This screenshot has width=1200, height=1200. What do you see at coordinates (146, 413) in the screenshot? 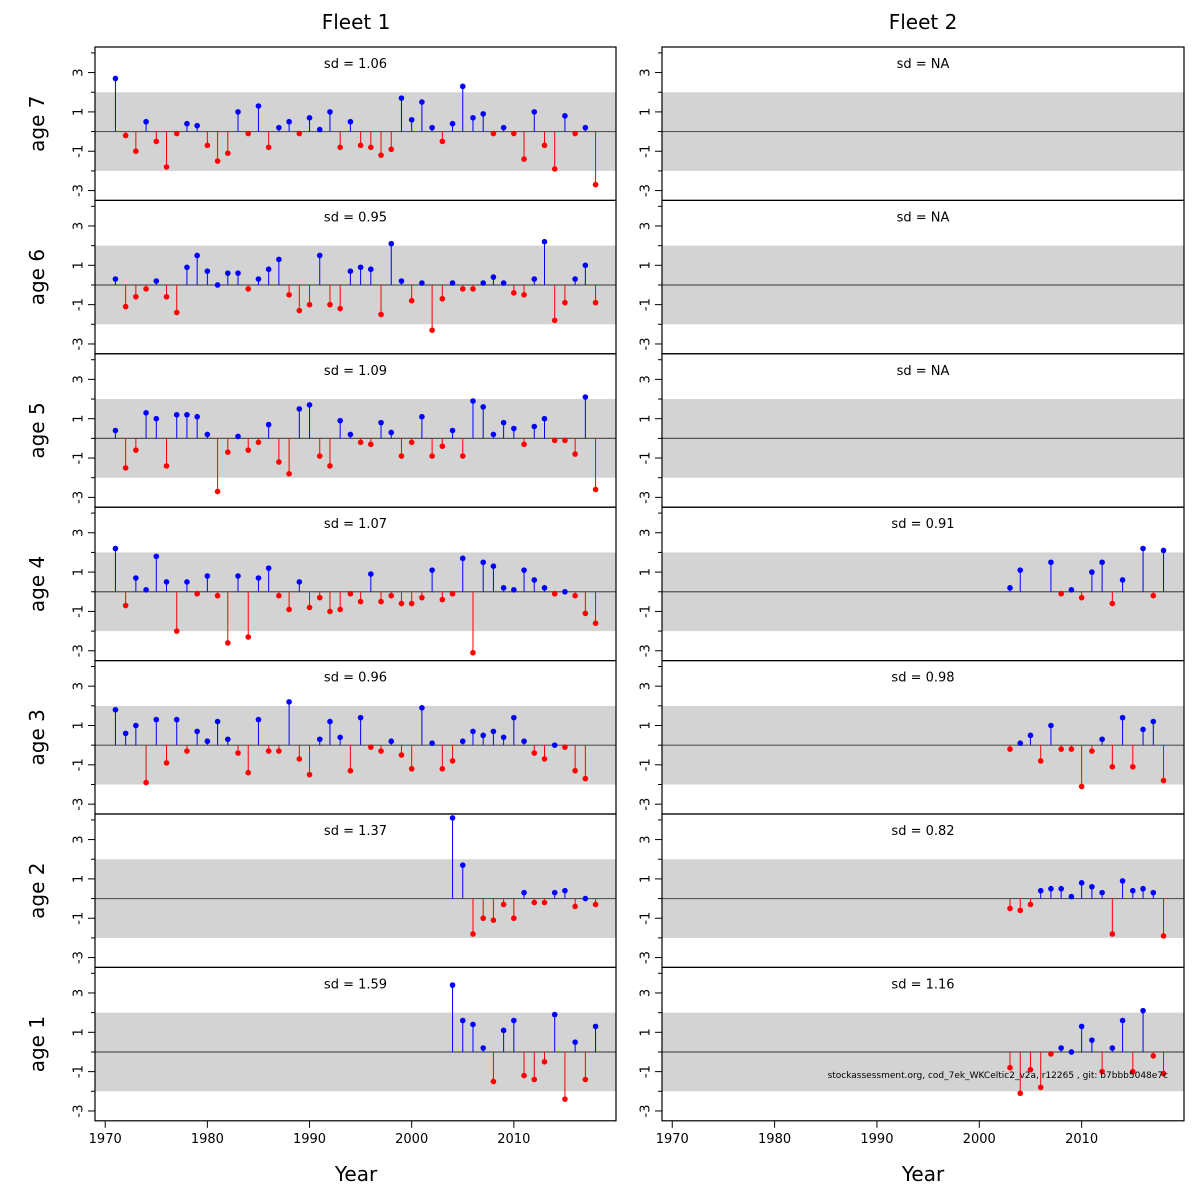
I see `panel-1-age5-point-1974` at bounding box center [146, 413].